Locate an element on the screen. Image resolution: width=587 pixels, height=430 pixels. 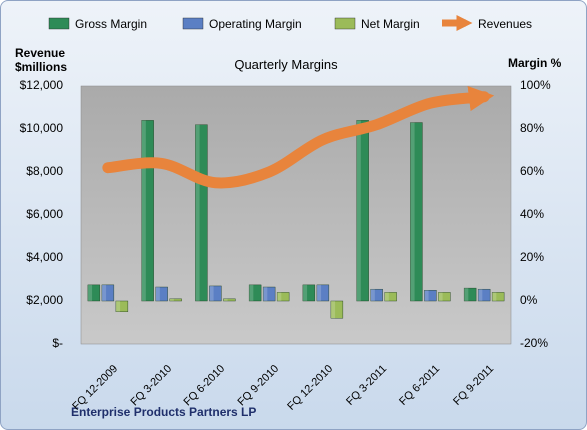
right-tick-label: 80% is located at coordinates (532, 128).